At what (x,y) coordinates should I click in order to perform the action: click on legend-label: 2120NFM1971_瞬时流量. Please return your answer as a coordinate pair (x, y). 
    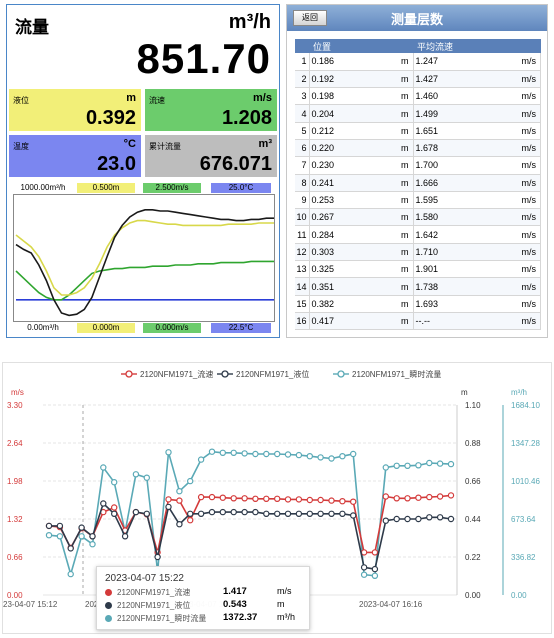
    Looking at the image, I should click on (396, 374).